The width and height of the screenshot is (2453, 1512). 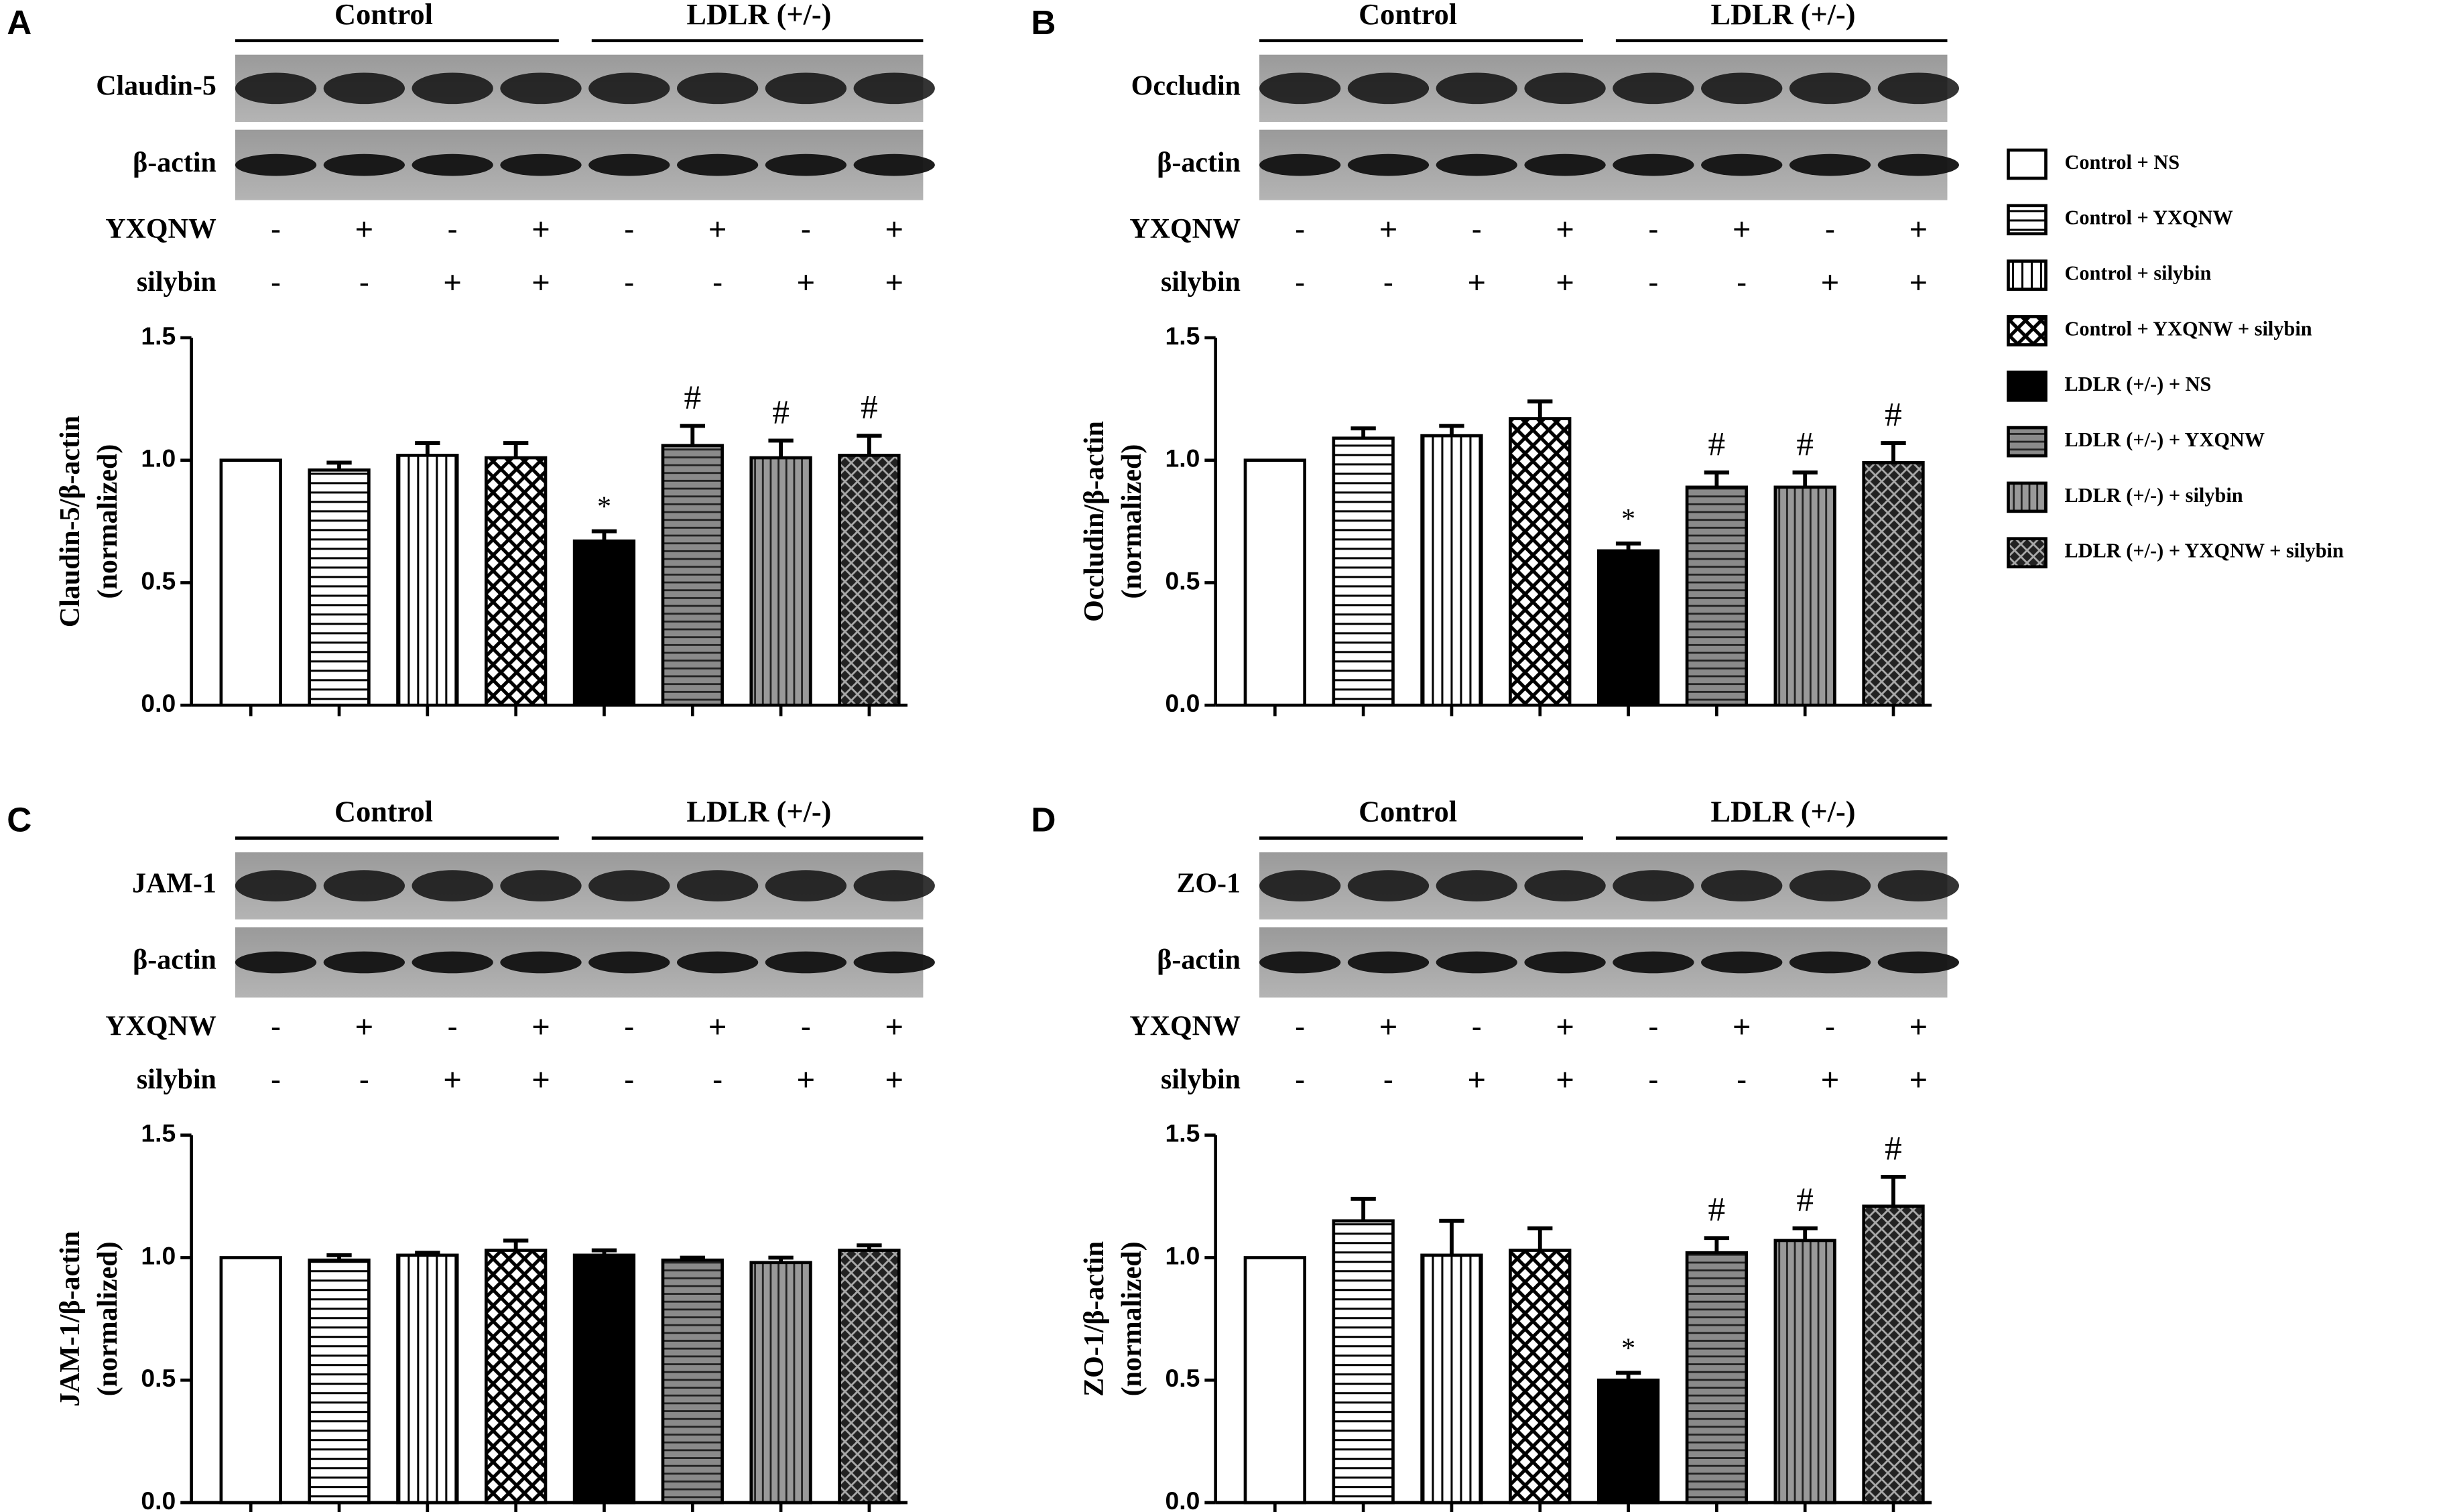 What do you see at coordinates (19, 820) in the screenshot?
I see `panel-letter: C` at bounding box center [19, 820].